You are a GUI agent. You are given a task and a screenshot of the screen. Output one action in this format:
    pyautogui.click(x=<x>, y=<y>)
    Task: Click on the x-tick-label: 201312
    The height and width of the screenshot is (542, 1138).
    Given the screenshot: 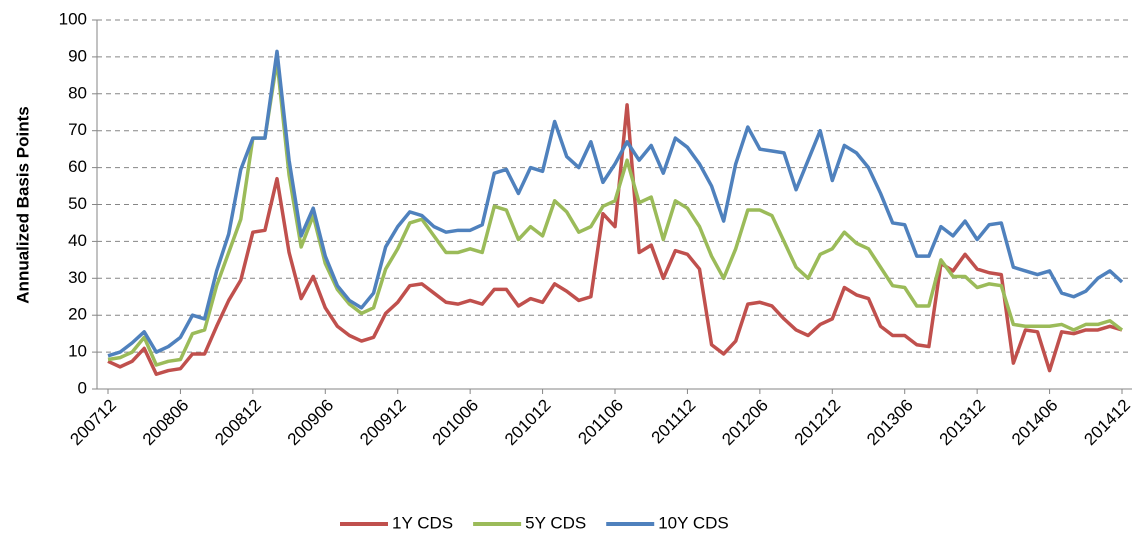 What is the action you would take?
    pyautogui.click(x=963, y=423)
    